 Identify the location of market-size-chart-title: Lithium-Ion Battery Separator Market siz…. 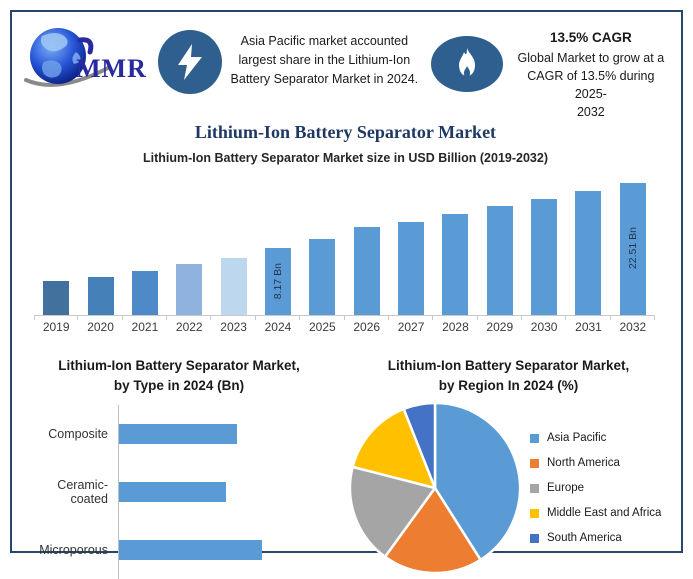
(345, 158).